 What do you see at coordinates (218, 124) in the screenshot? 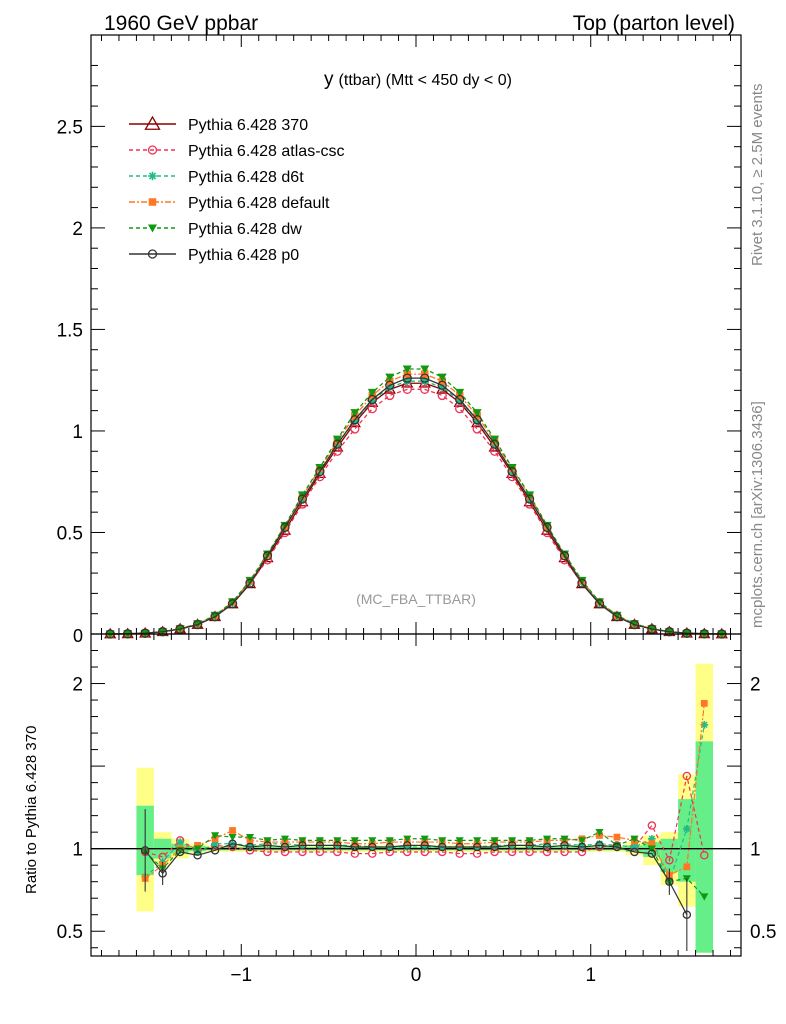
I see `legend-item: Pythia 6.428 370` at bounding box center [218, 124].